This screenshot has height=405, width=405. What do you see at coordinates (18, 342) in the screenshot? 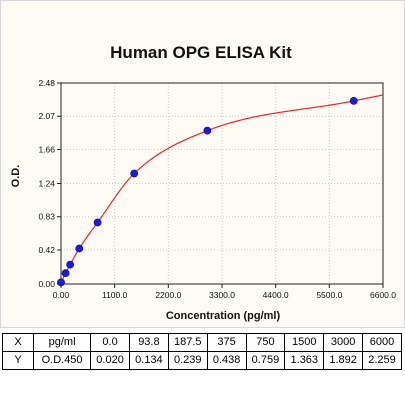
I see `row-header: X` at bounding box center [18, 342].